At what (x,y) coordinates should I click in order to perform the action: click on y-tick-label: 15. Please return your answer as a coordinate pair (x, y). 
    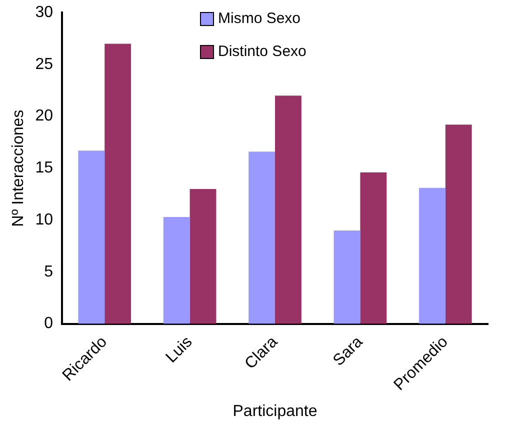
    Looking at the image, I should click on (44, 168).